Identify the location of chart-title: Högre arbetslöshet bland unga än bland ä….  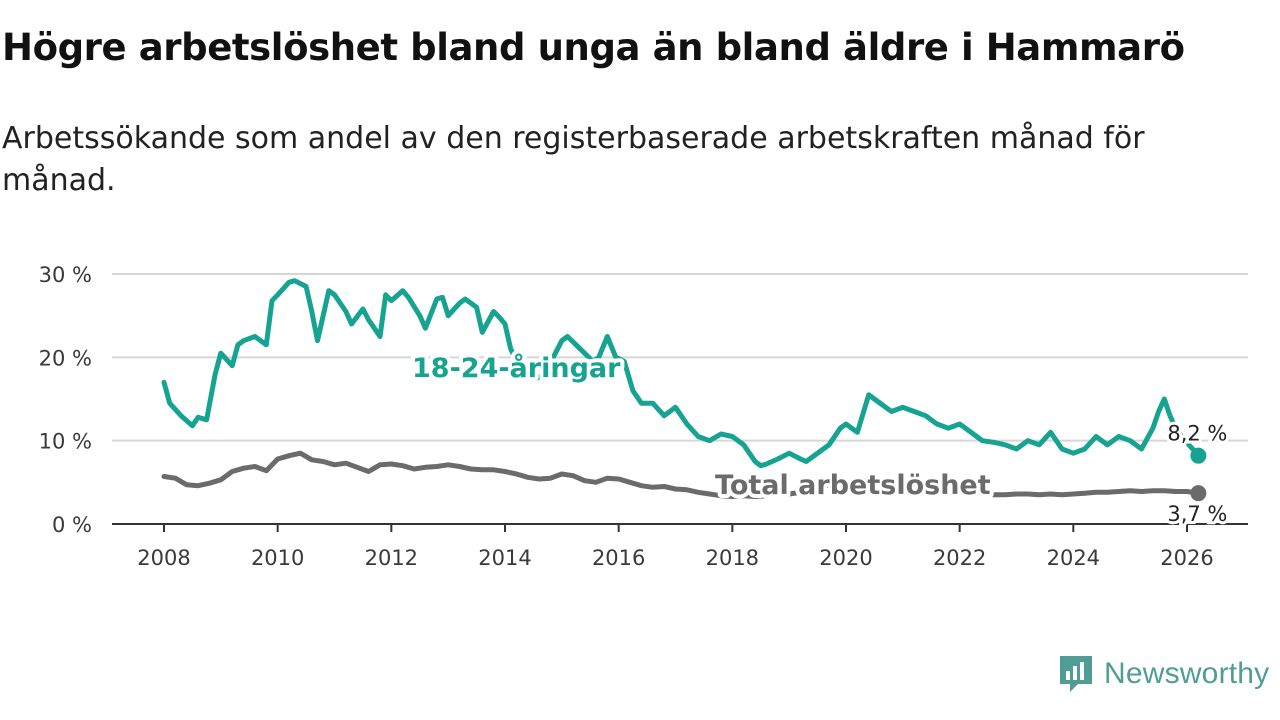
(593, 47).